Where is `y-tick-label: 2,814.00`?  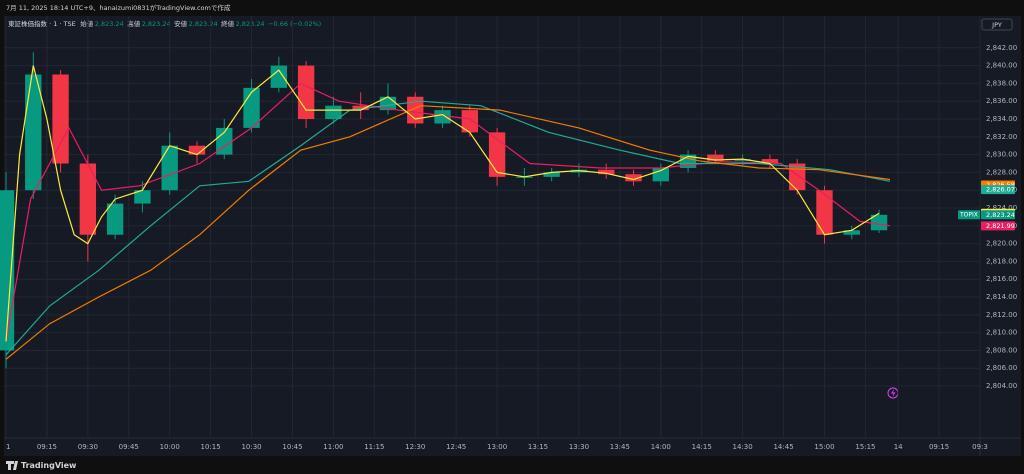 y-tick-label: 2,814.00 is located at coordinates (1001, 297).